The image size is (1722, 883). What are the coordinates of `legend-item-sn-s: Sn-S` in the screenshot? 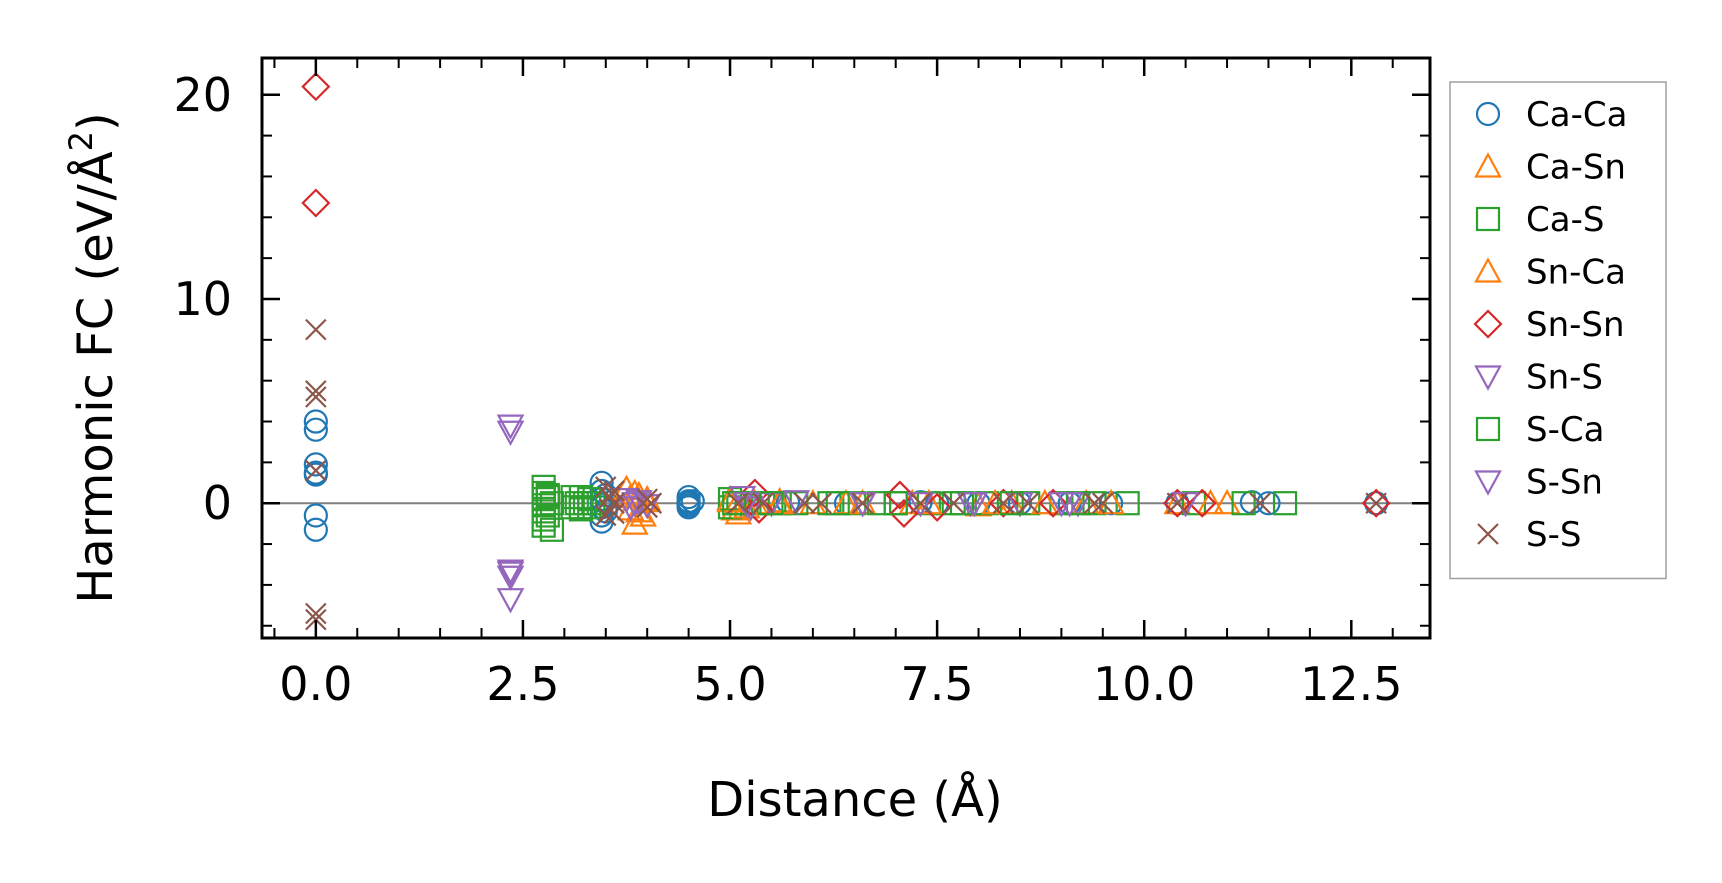 It's located at (1538, 378).